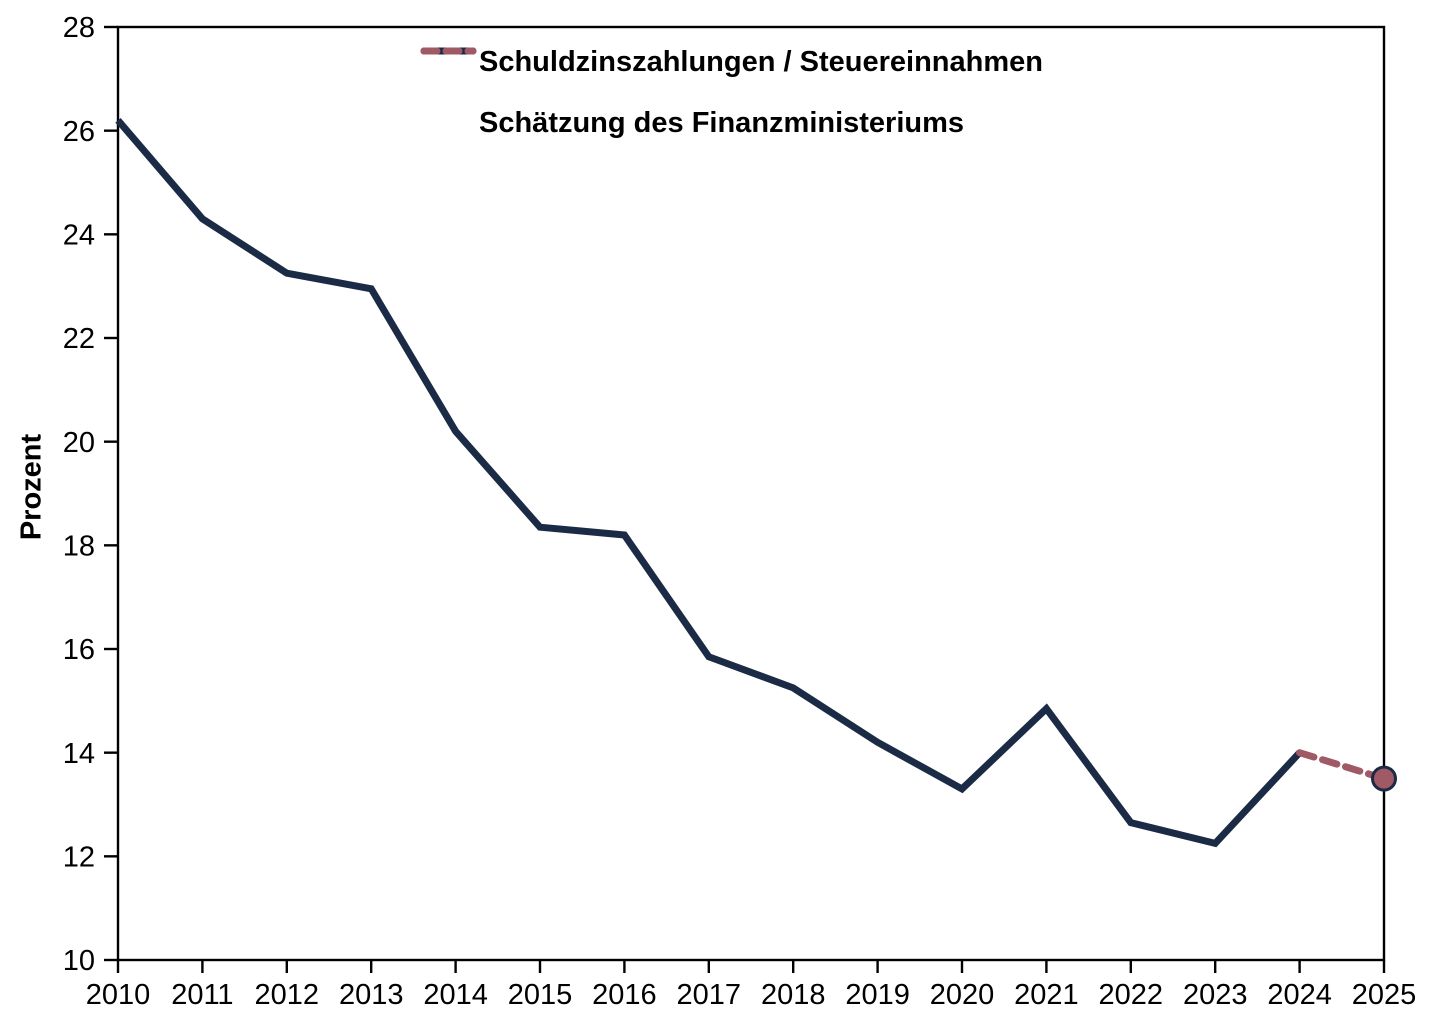 The width and height of the screenshot is (1431, 1024). Describe the element at coordinates (540, 995) in the screenshot. I see `x-tick-label: 2015` at that location.